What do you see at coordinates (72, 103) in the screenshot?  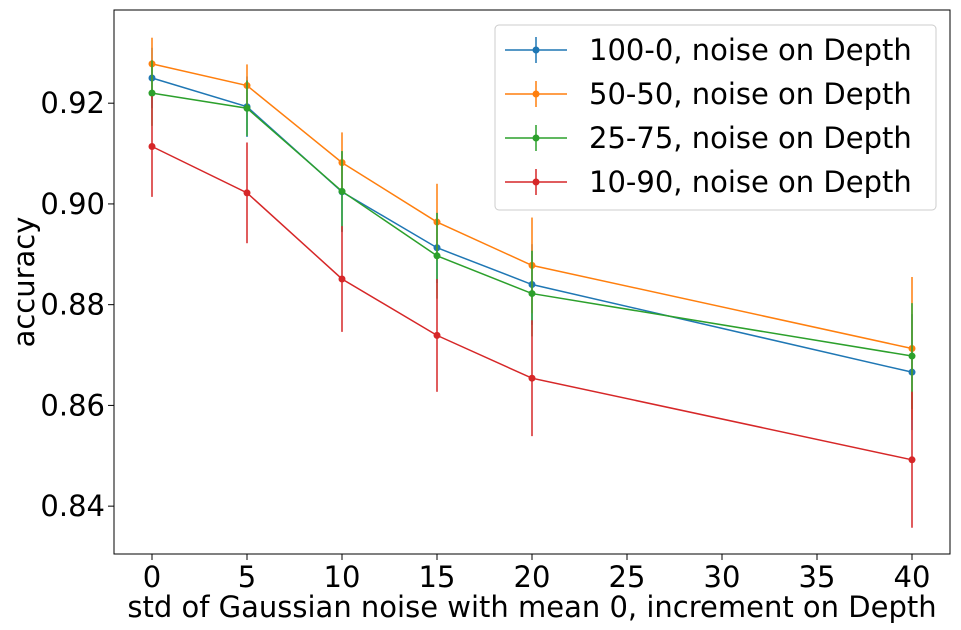 I see `y-tick-label: 0.92` at bounding box center [72, 103].